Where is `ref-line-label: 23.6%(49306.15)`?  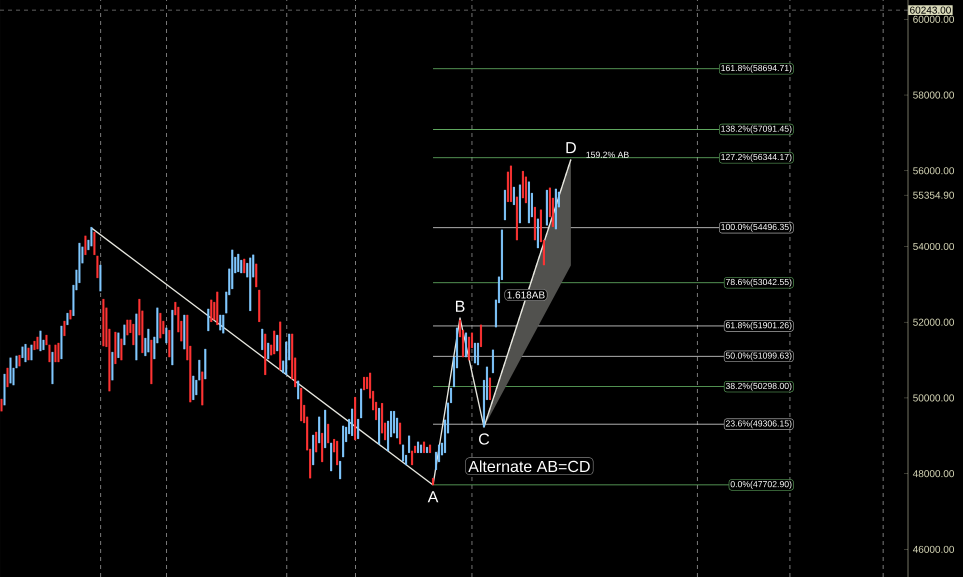 ref-line-label: 23.6%(49306.15) is located at coordinates (759, 424).